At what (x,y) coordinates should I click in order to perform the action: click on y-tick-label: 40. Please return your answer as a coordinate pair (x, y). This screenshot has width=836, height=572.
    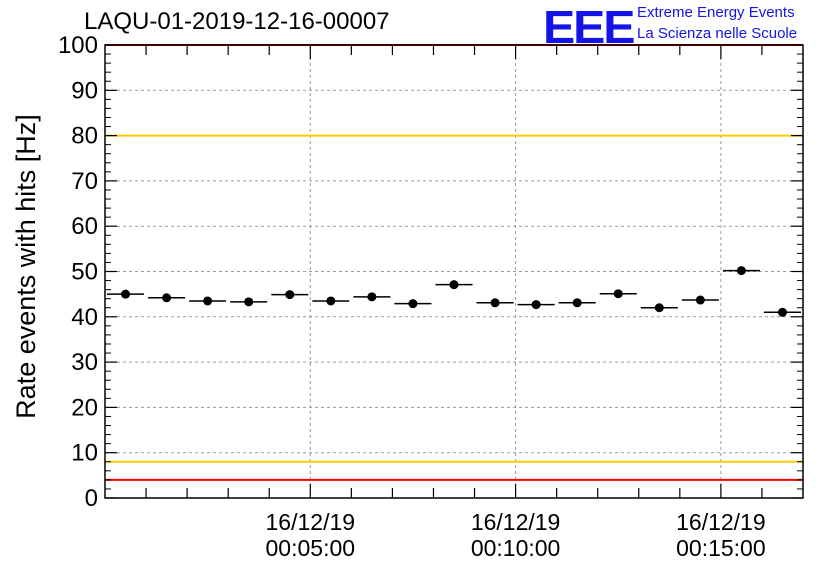
    Looking at the image, I should click on (84, 317).